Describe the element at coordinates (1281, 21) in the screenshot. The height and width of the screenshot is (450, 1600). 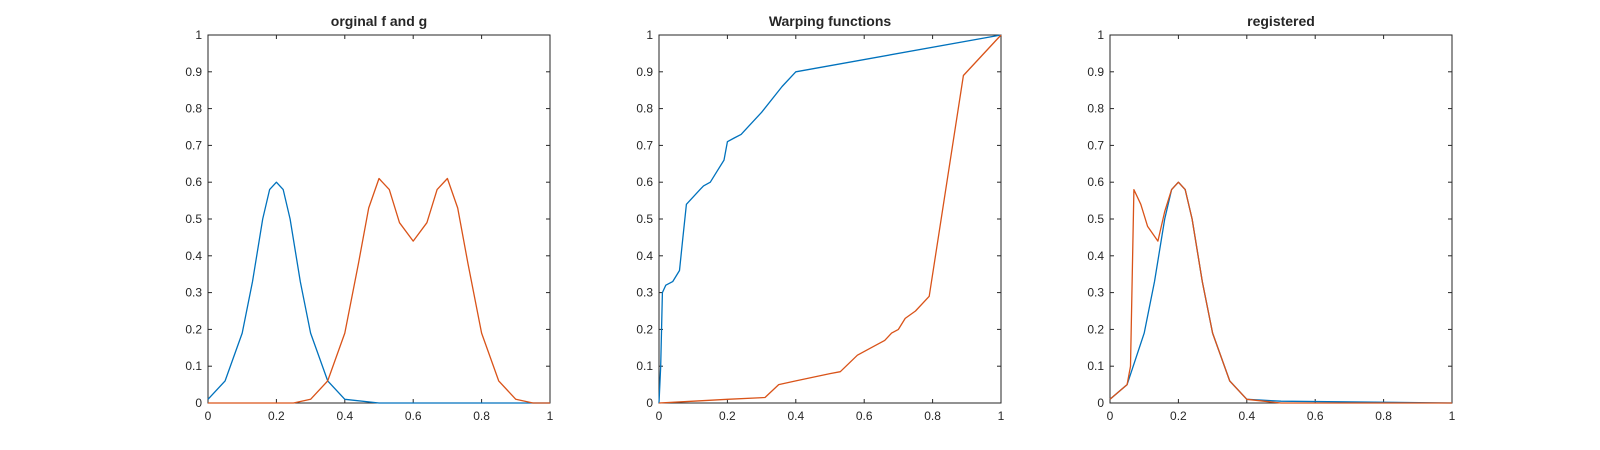
I see `chart-title: registered` at that location.